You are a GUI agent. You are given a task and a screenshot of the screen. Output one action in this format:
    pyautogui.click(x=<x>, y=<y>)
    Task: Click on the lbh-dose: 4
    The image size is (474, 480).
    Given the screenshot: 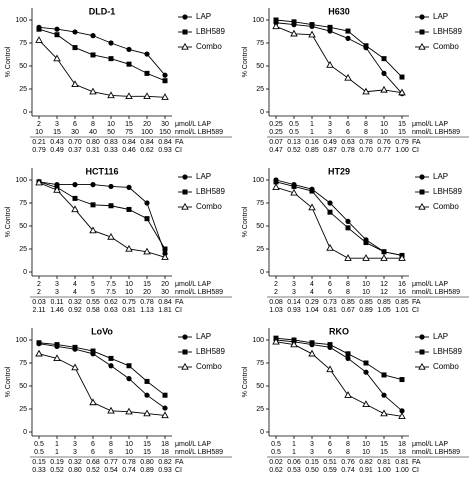 What is the action you would take?
    pyautogui.click(x=75, y=292)
    